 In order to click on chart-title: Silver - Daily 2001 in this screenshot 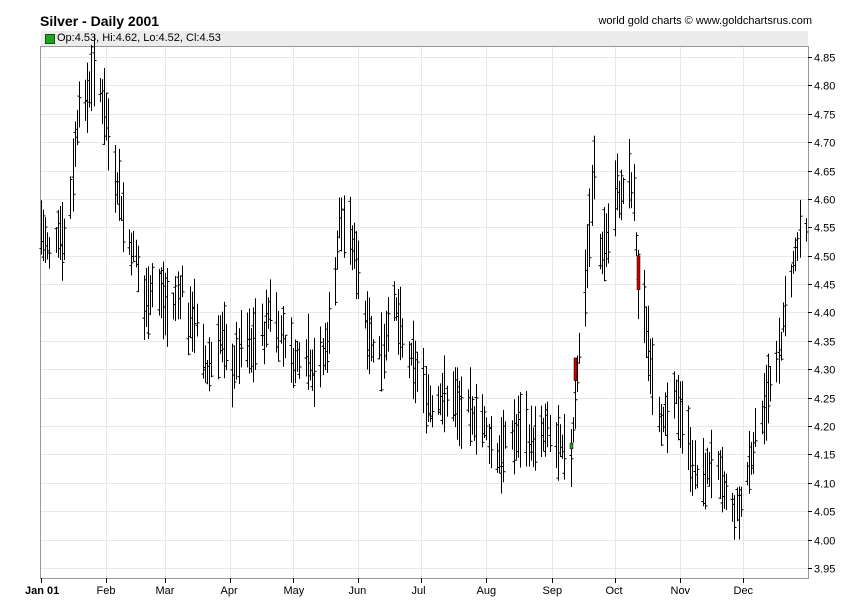, I will do `click(100, 21)`.